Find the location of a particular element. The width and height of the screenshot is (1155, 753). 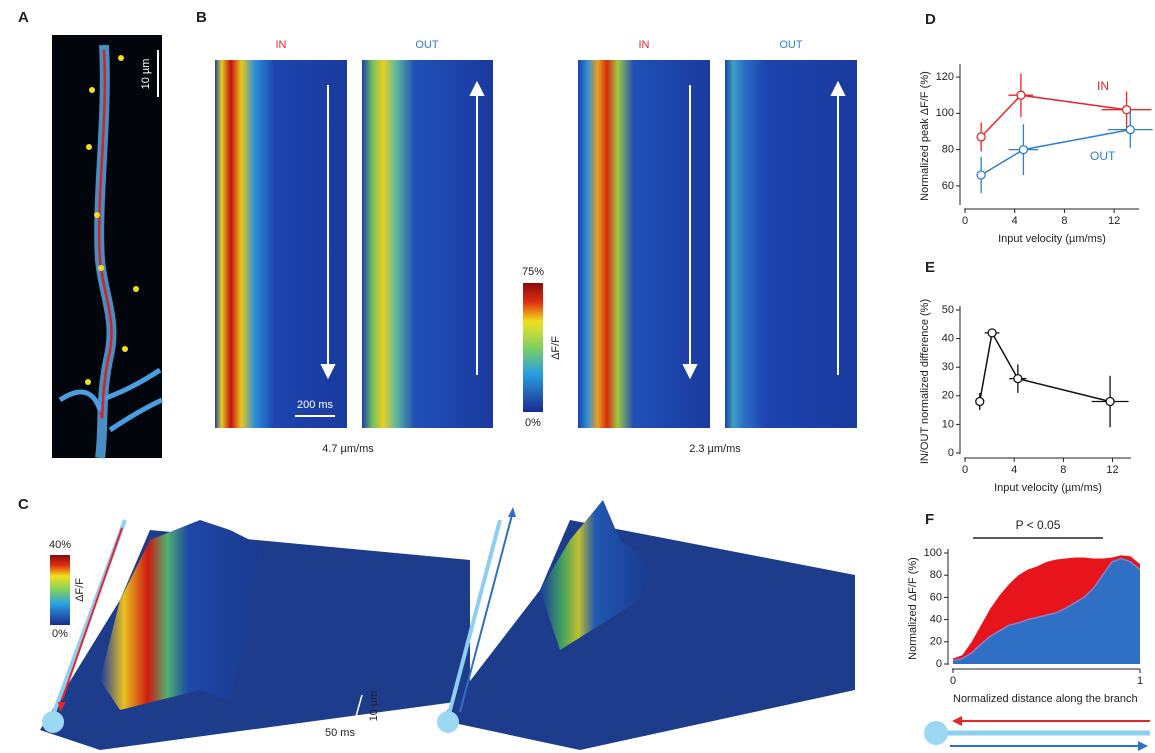

y-tick-label: 50 is located at coordinates (948, 310).